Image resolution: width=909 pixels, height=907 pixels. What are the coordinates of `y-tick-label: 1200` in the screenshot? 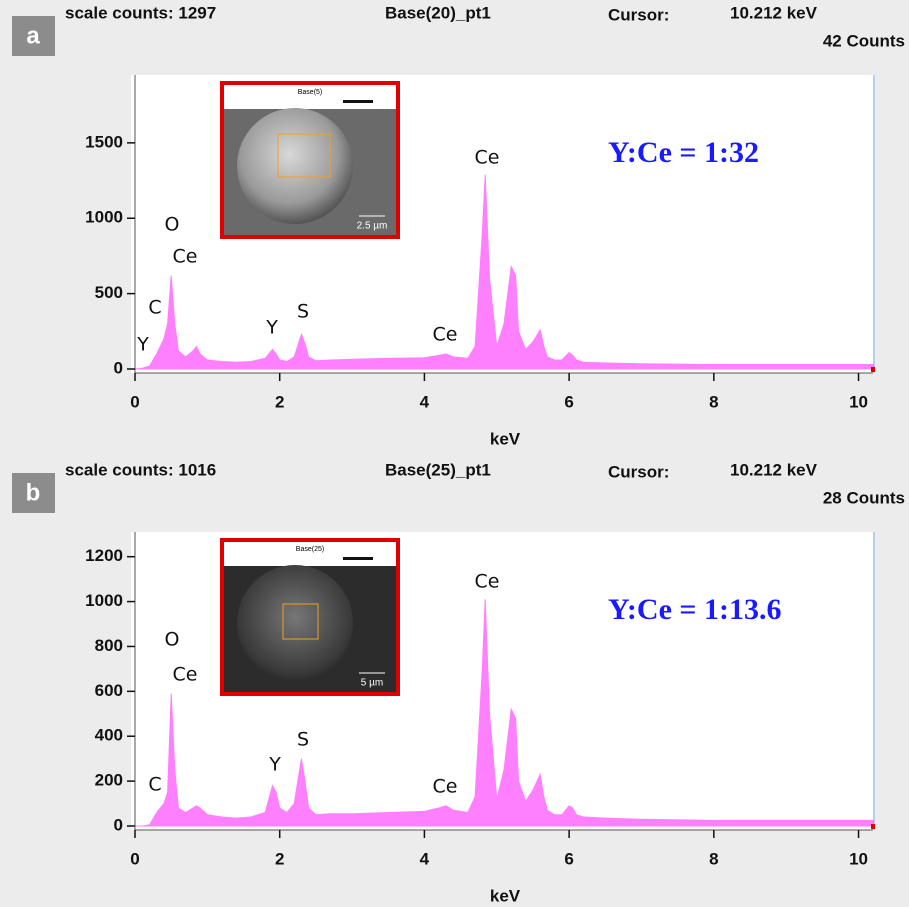 It's located at (104, 555).